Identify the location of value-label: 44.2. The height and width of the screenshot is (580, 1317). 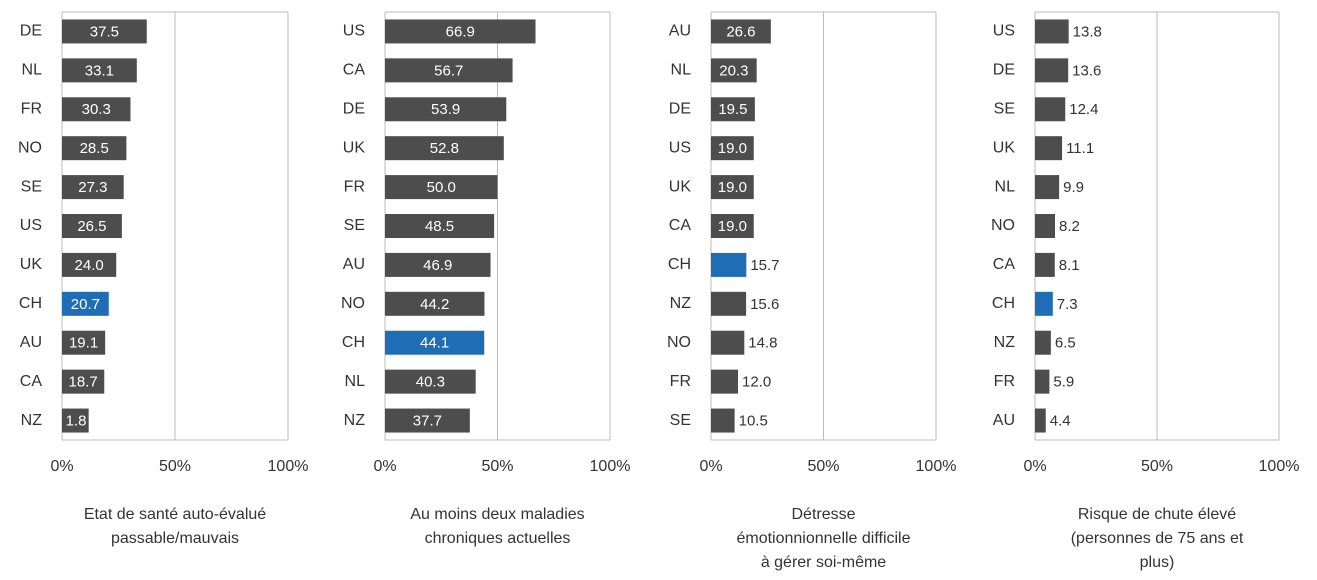
(434, 304).